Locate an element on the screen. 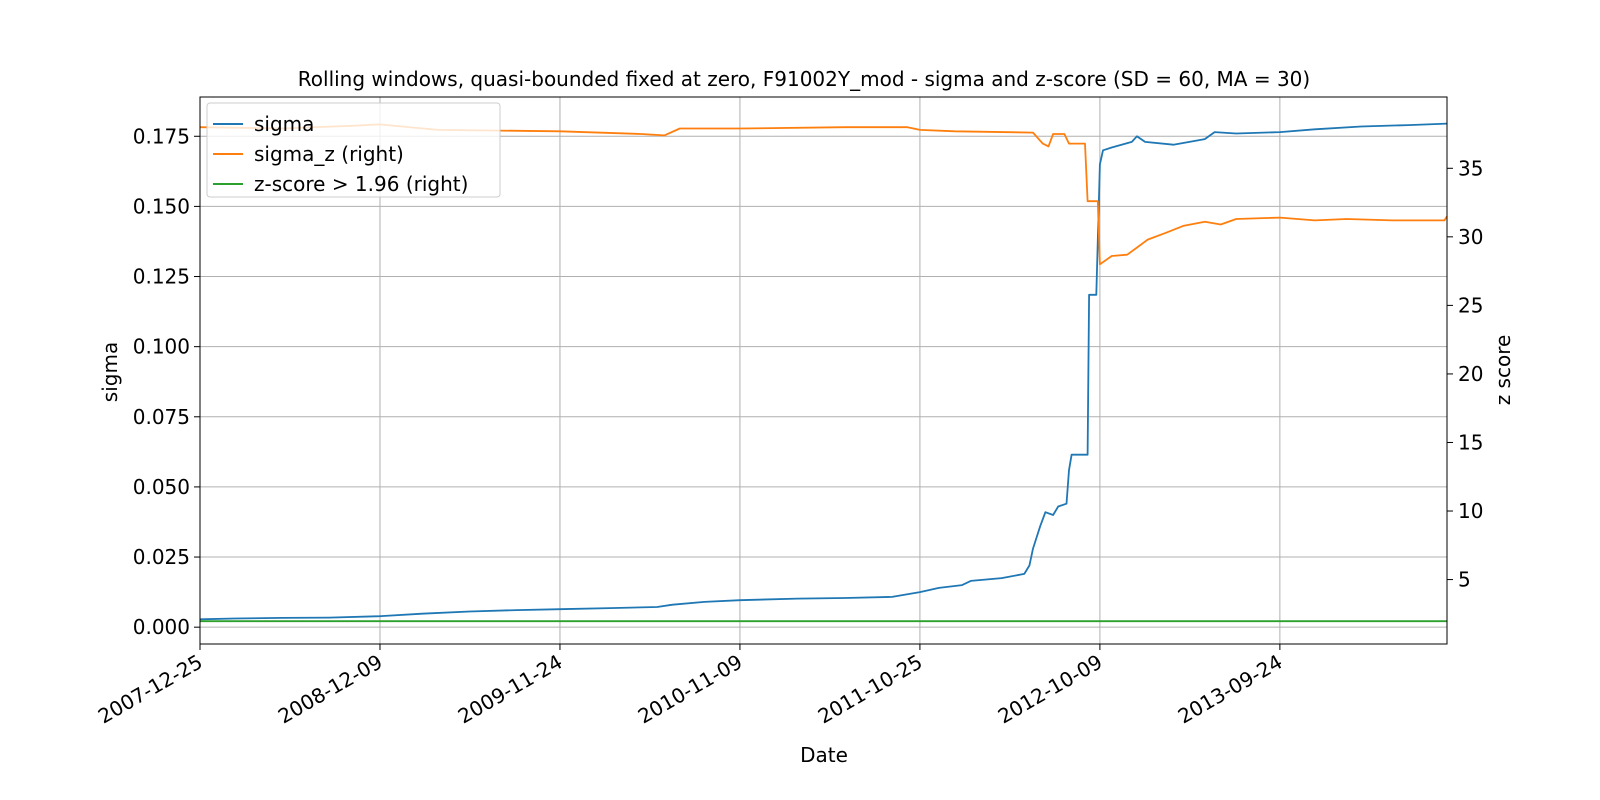  y-tick-label: 0.175 is located at coordinates (161, 136).